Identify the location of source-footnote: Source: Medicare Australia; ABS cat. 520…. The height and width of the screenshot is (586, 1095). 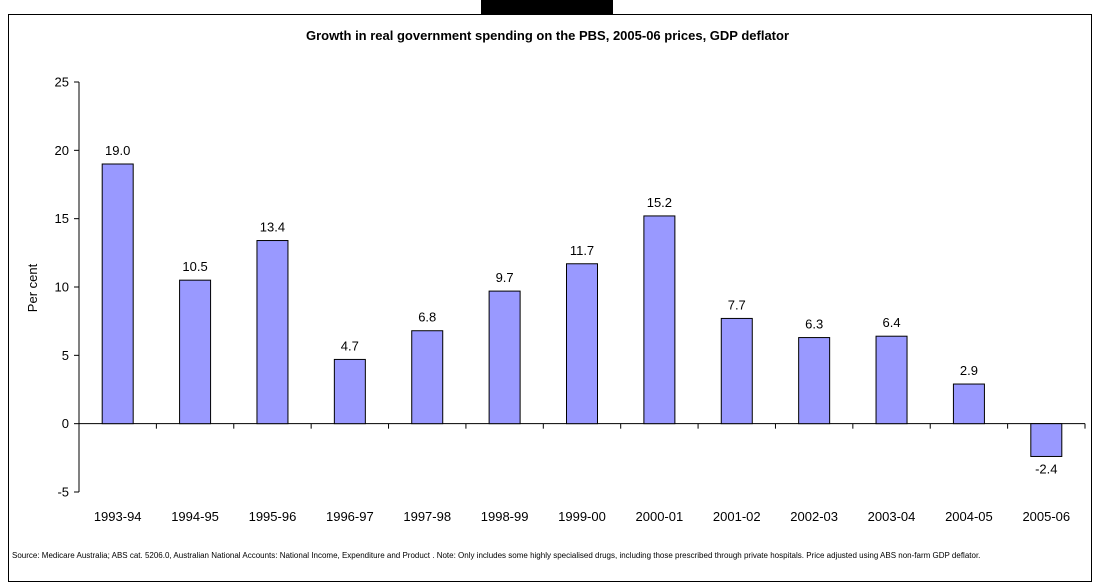
(496, 555).